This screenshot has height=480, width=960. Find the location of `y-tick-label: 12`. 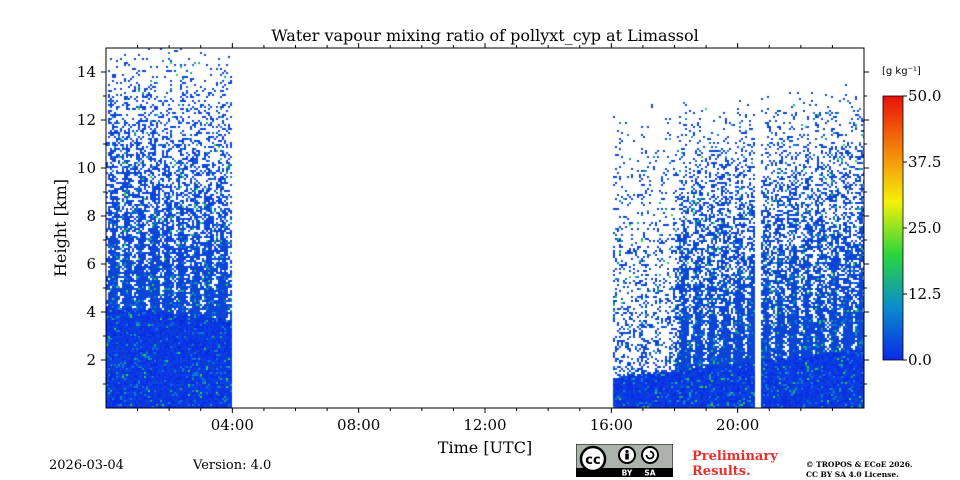

y-tick-label: 12 is located at coordinates (86, 120).